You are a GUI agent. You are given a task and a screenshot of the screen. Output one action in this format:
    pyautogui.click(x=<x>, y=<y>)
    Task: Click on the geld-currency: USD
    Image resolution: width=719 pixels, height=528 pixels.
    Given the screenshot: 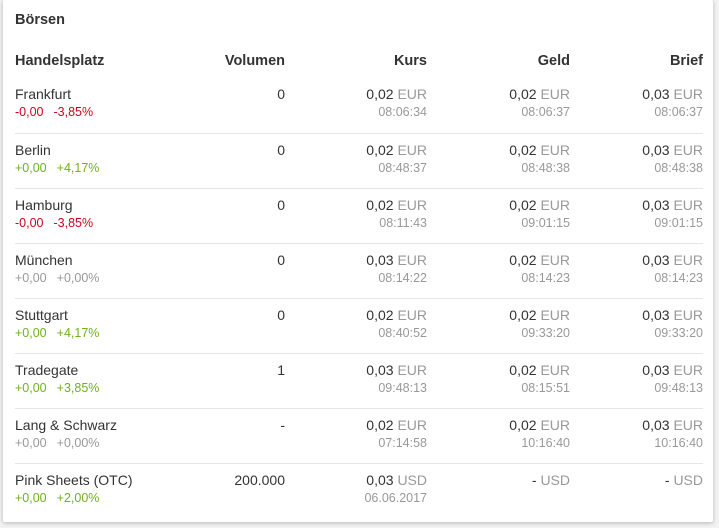 What is the action you would take?
    pyautogui.click(x=555, y=479)
    